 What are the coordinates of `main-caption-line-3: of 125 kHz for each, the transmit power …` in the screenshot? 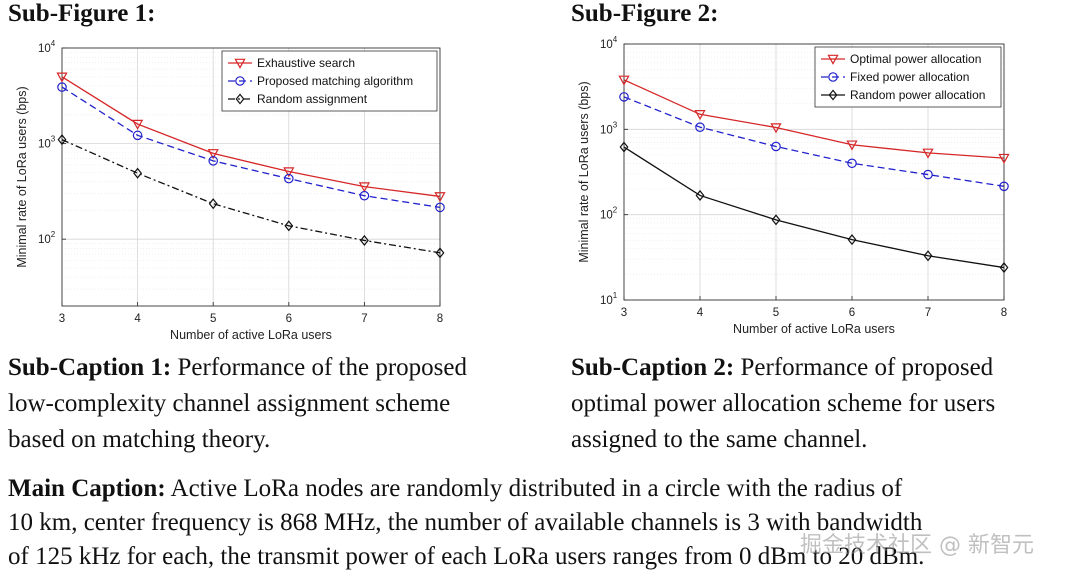 It's located at (466, 556).